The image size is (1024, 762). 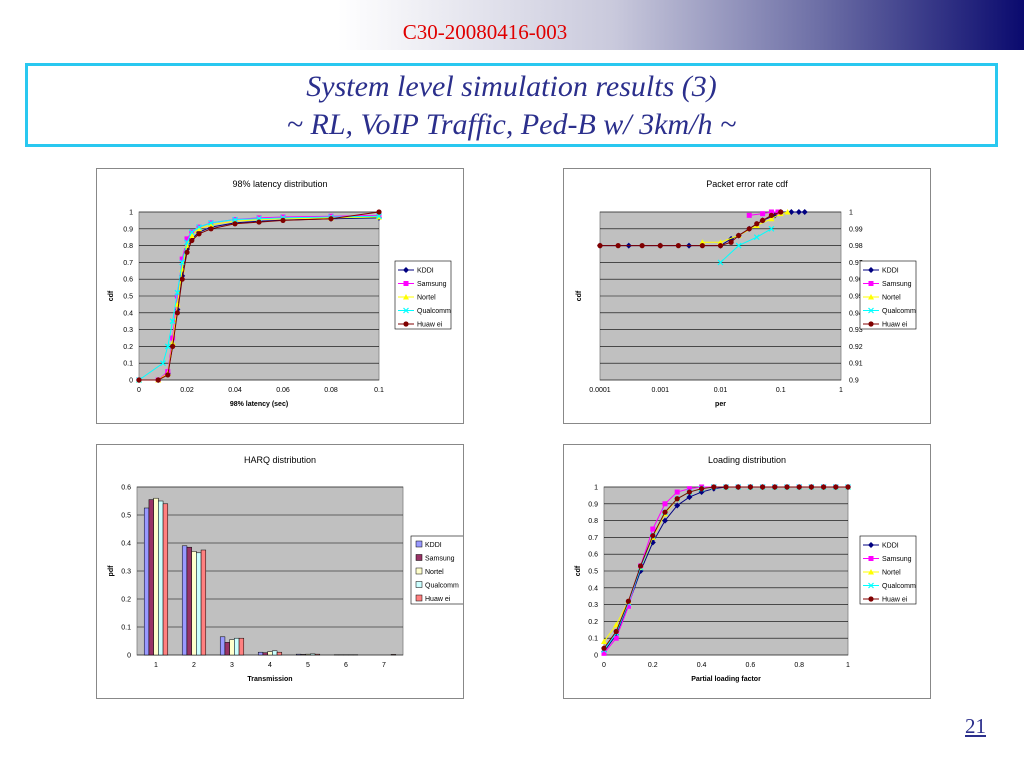 What do you see at coordinates (126, 516) in the screenshot?
I see `y-tick-label: 0.5` at bounding box center [126, 516].